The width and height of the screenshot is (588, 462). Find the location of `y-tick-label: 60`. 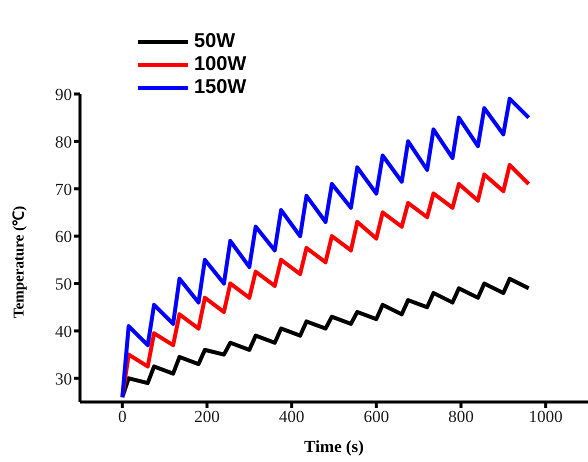

y-tick-label: 60 is located at coordinates (63, 236).